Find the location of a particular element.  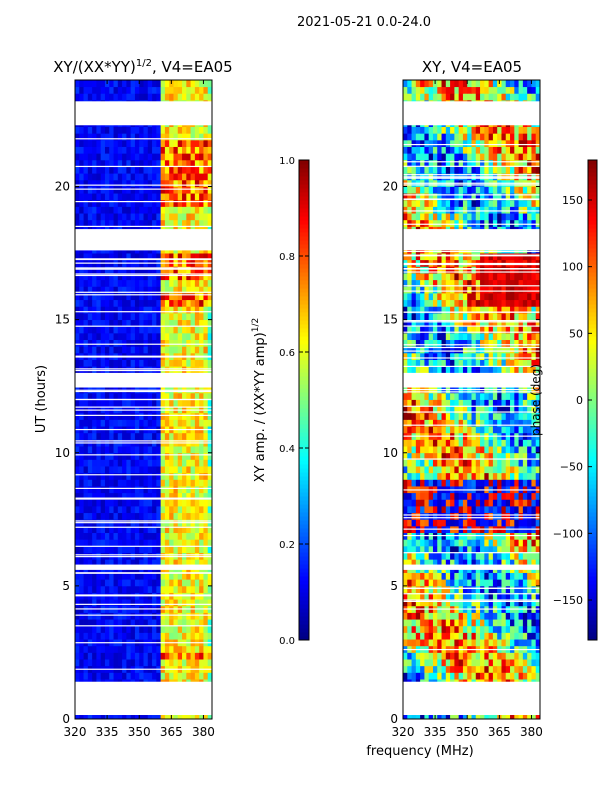

colorbar-segment is located at coordinates (304, 618).